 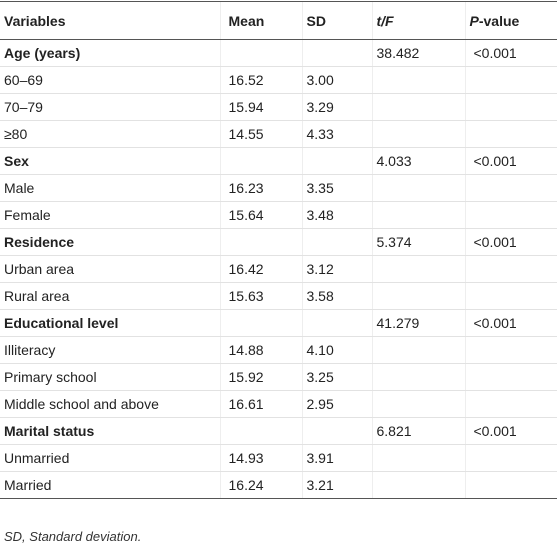 I want to click on sd-value: 3.00, so click(x=336, y=80).